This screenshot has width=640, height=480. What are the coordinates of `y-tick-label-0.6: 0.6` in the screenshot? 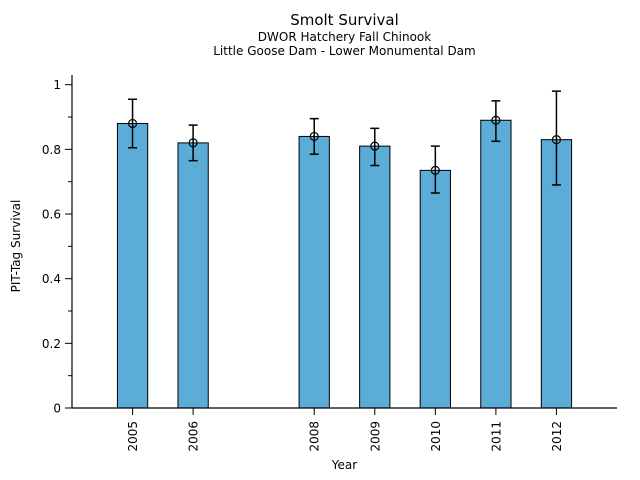 It's located at (51, 215).